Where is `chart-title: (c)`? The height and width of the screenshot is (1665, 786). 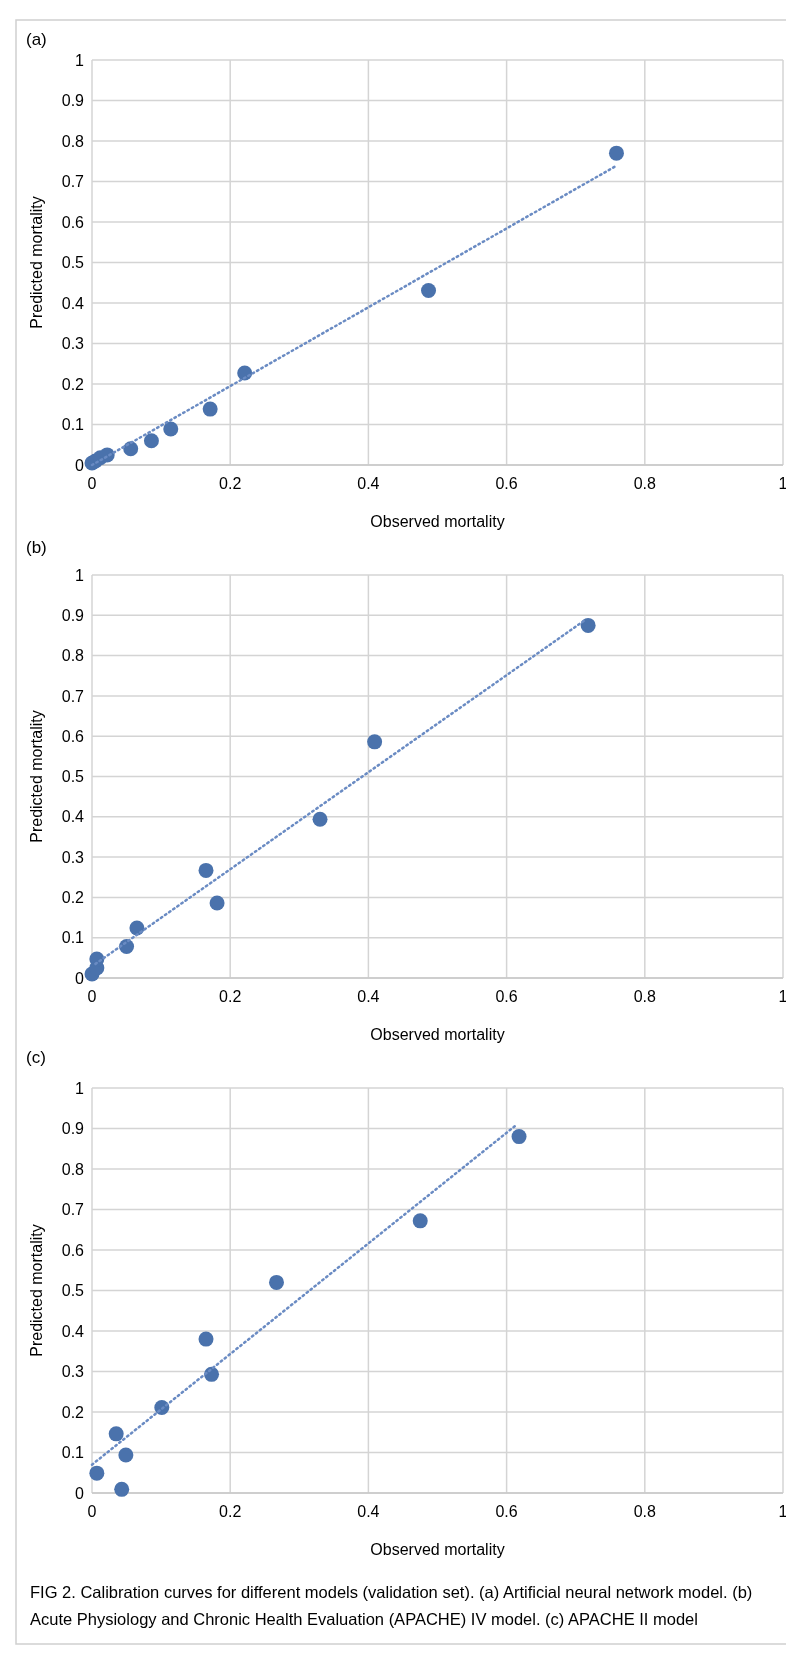
chart-title: (c) is located at coordinates (36, 1057).